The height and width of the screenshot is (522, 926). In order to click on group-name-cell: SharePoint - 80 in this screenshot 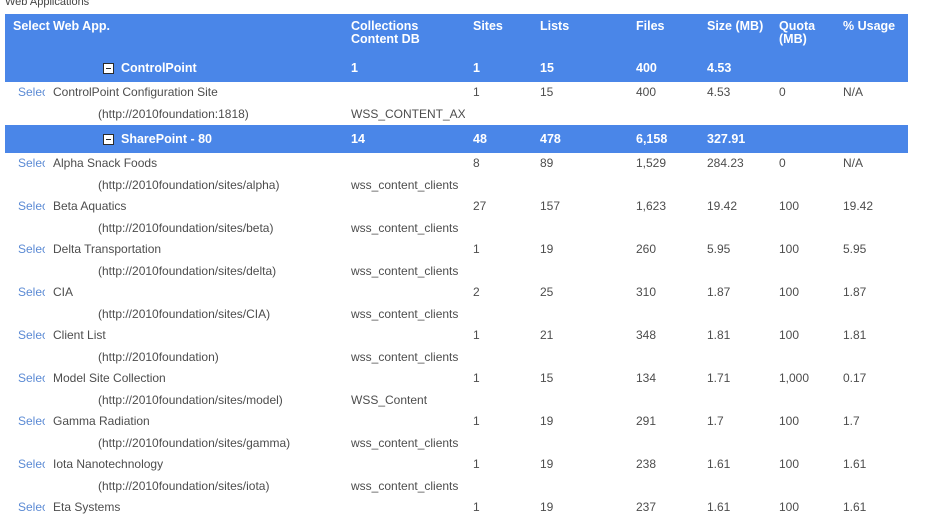, I will do `click(194, 139)`.